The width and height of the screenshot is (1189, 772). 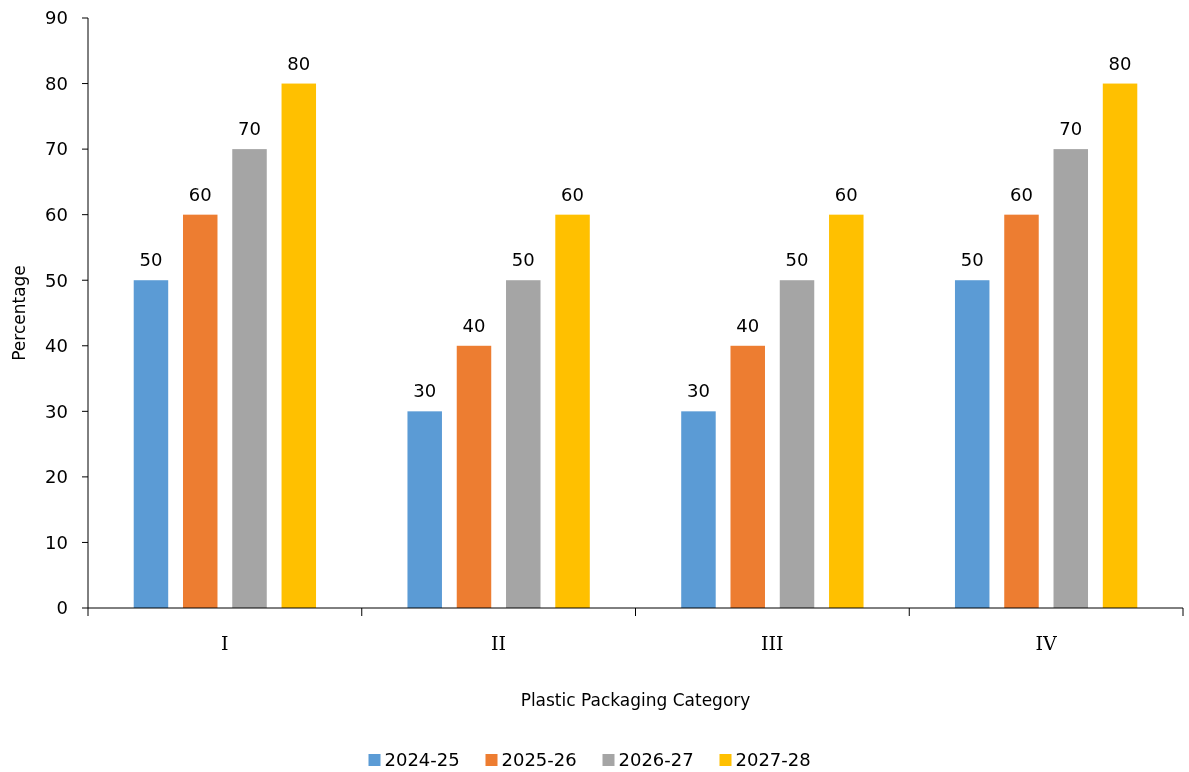 I want to click on y-tick-label: 70, so click(x=56, y=149).